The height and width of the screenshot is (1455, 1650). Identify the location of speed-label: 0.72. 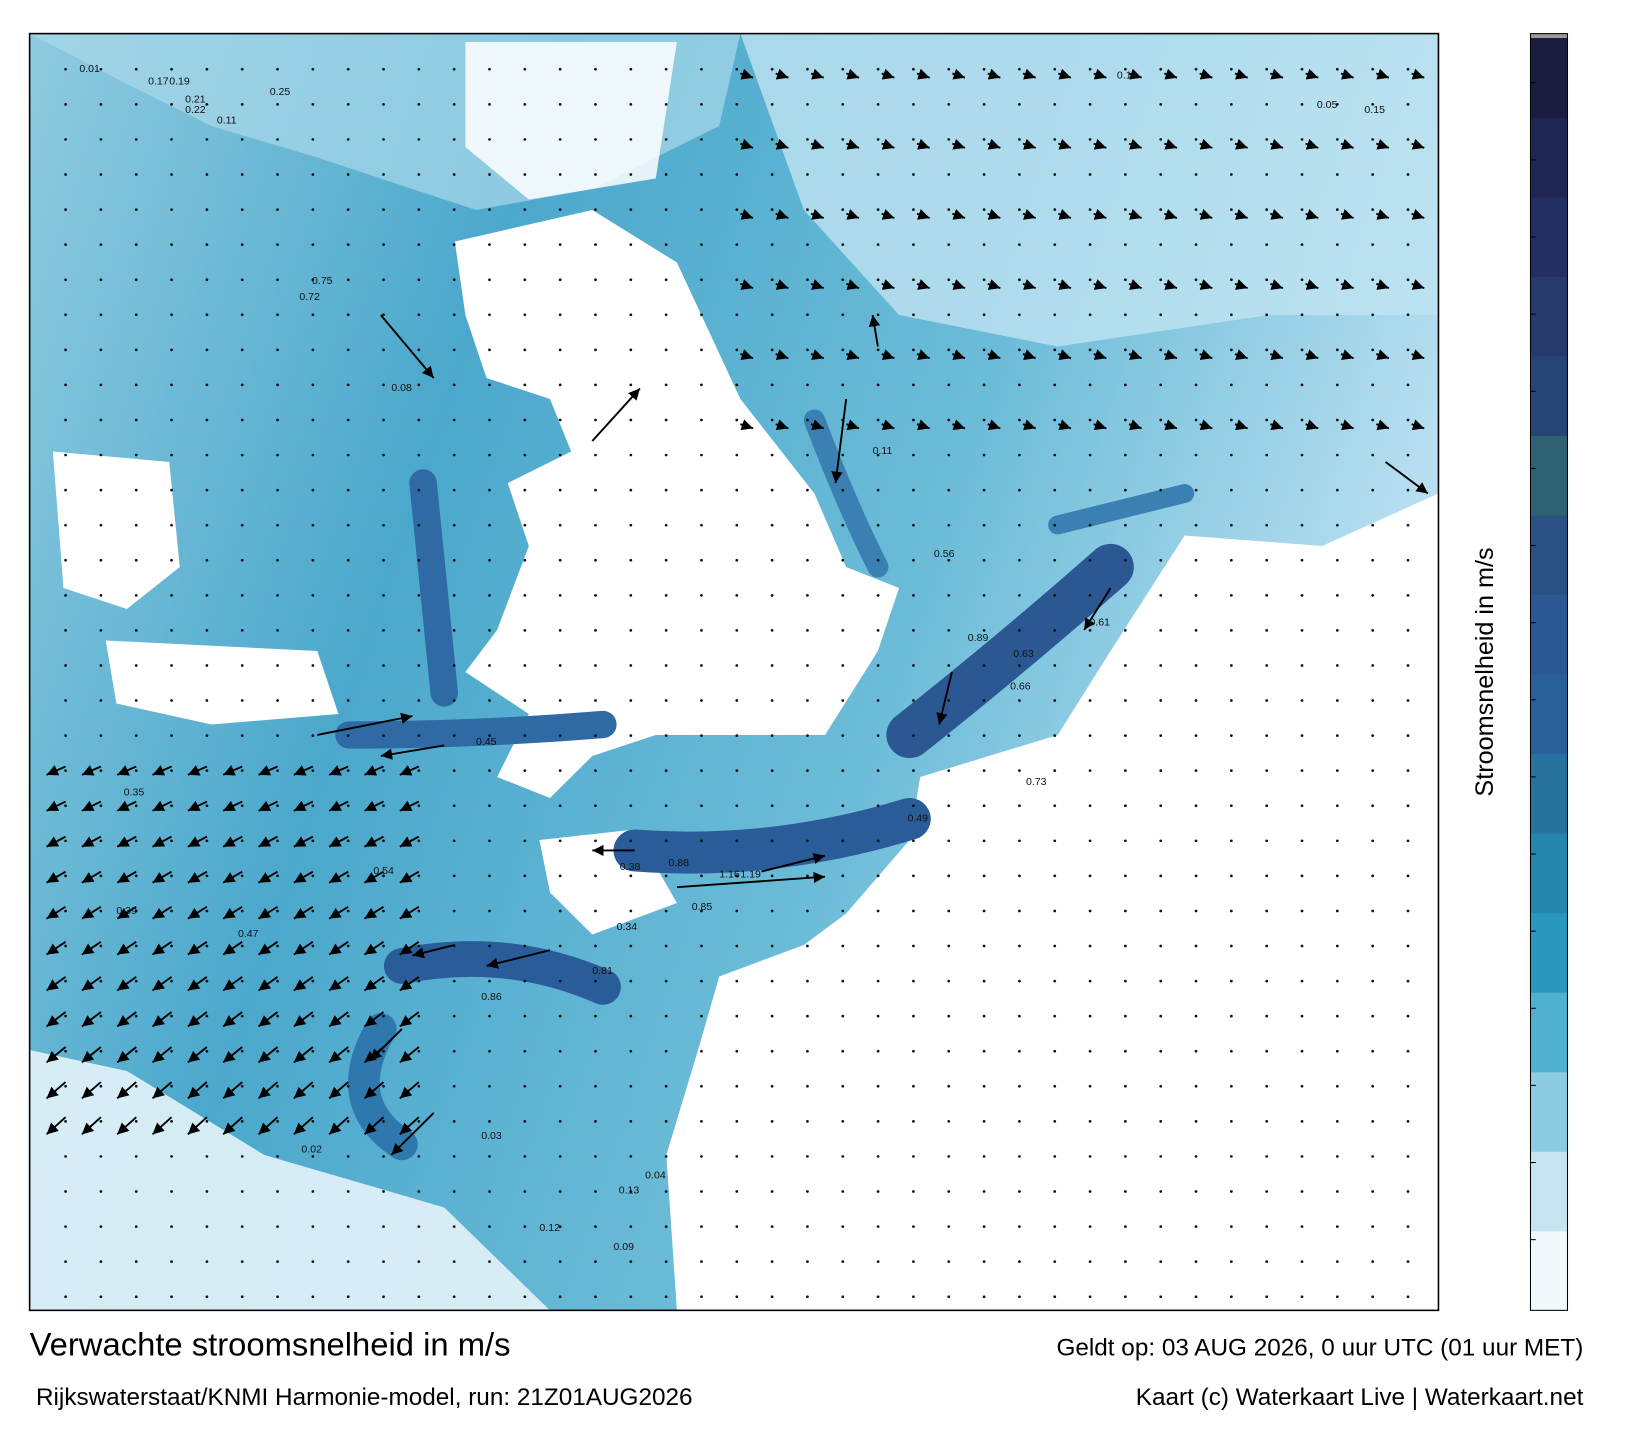
(309, 297).